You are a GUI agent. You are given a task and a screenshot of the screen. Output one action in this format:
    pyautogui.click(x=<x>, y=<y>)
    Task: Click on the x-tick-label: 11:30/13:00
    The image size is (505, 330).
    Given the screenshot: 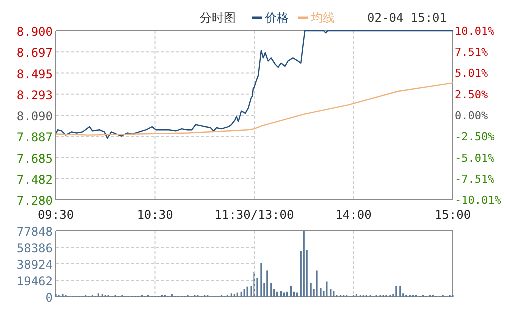 What is the action you would take?
    pyautogui.click(x=254, y=215)
    